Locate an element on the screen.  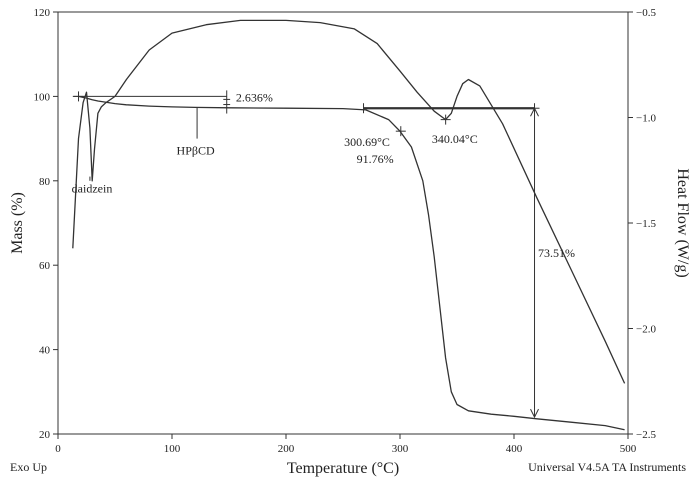
x-tick-label: 300 is located at coordinates (400, 449).